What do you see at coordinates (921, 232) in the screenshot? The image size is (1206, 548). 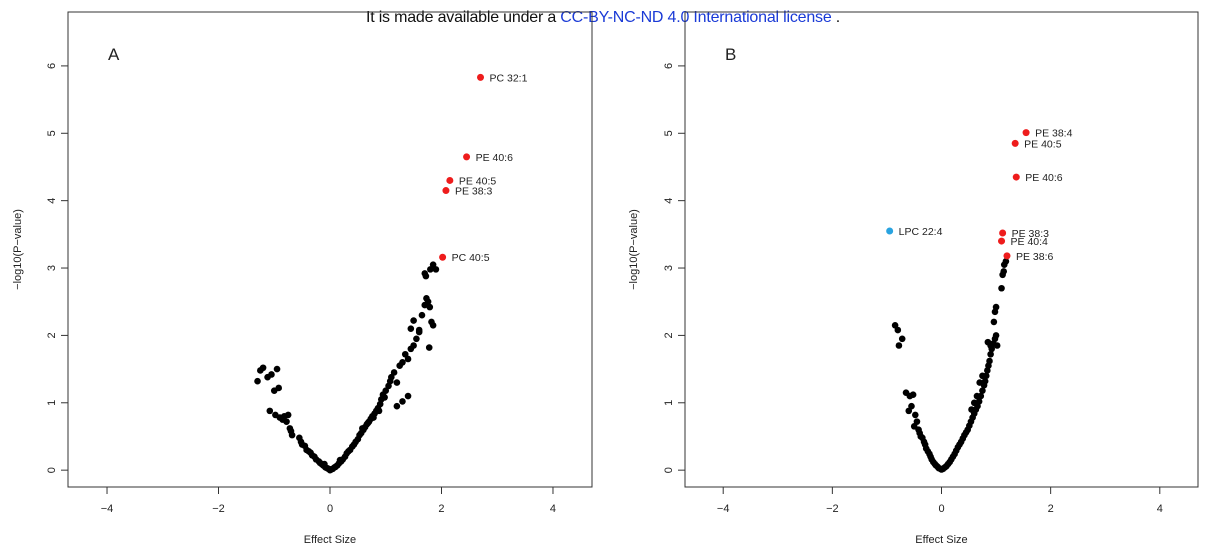 I see `point-label: LPC 22:4` at bounding box center [921, 232].